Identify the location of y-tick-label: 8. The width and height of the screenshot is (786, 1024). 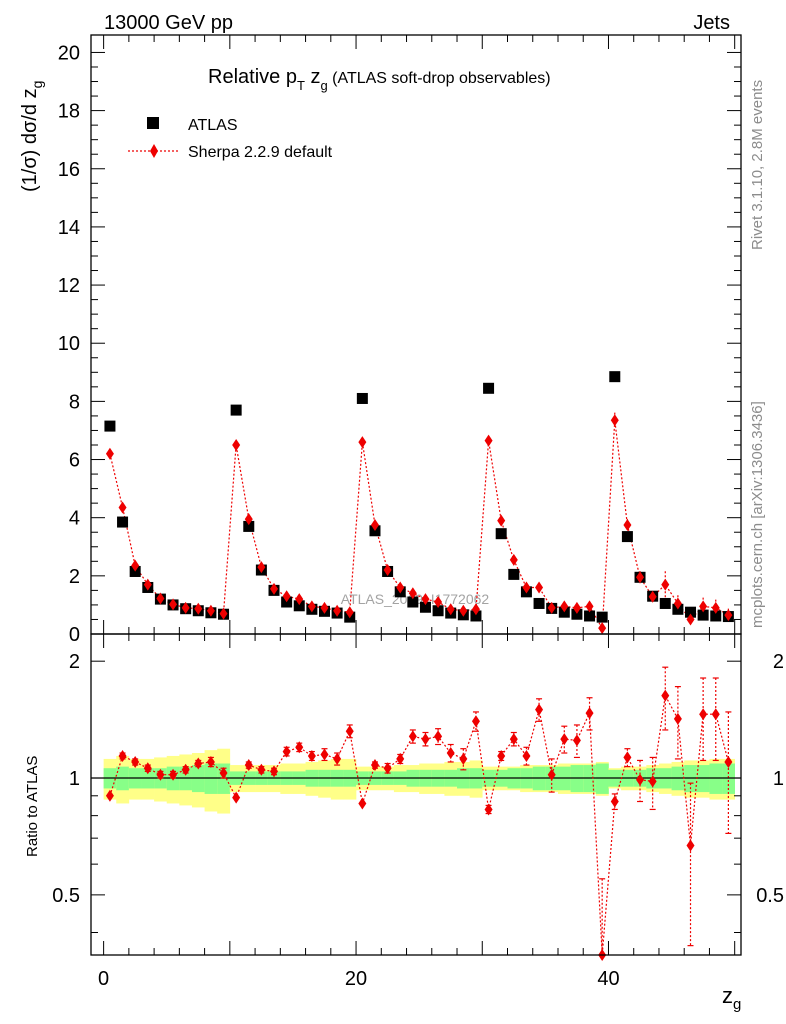
(74, 402).